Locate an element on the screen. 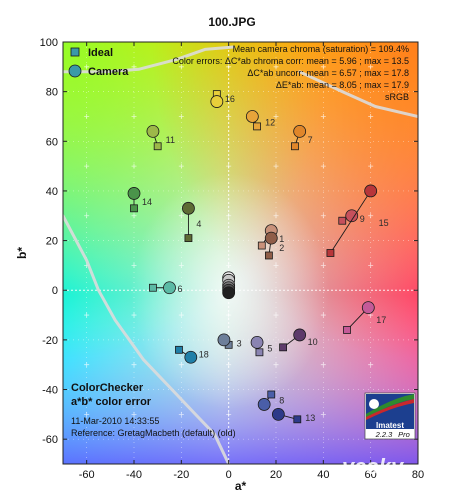  legend-camera-label: Camera is located at coordinates (108, 72).